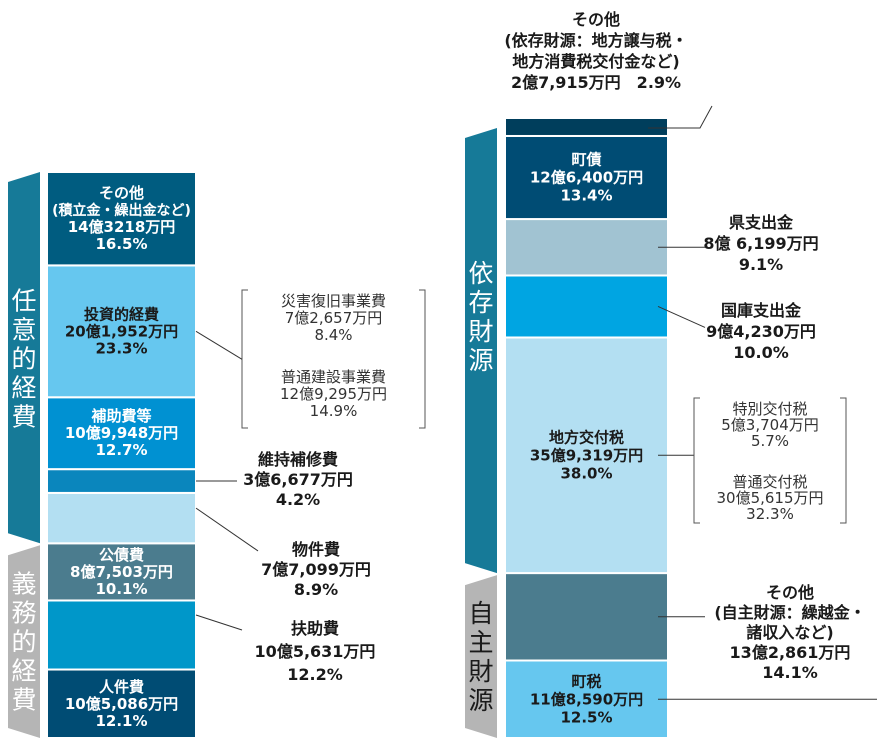  I want to click on breakdown-label: 5億3,704万円, so click(770, 425).